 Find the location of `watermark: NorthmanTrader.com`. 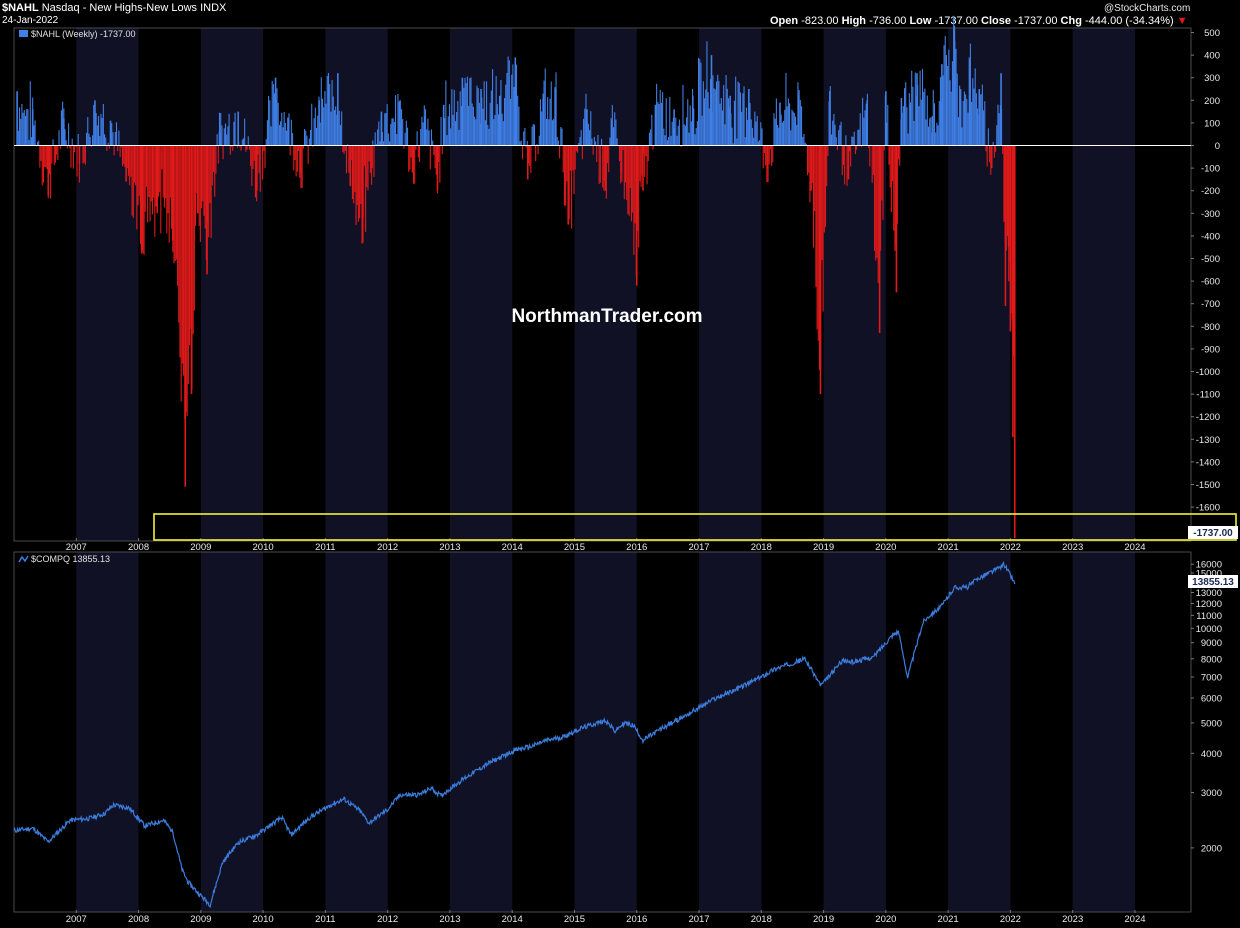

watermark: NorthmanTrader.com is located at coordinates (606, 316).